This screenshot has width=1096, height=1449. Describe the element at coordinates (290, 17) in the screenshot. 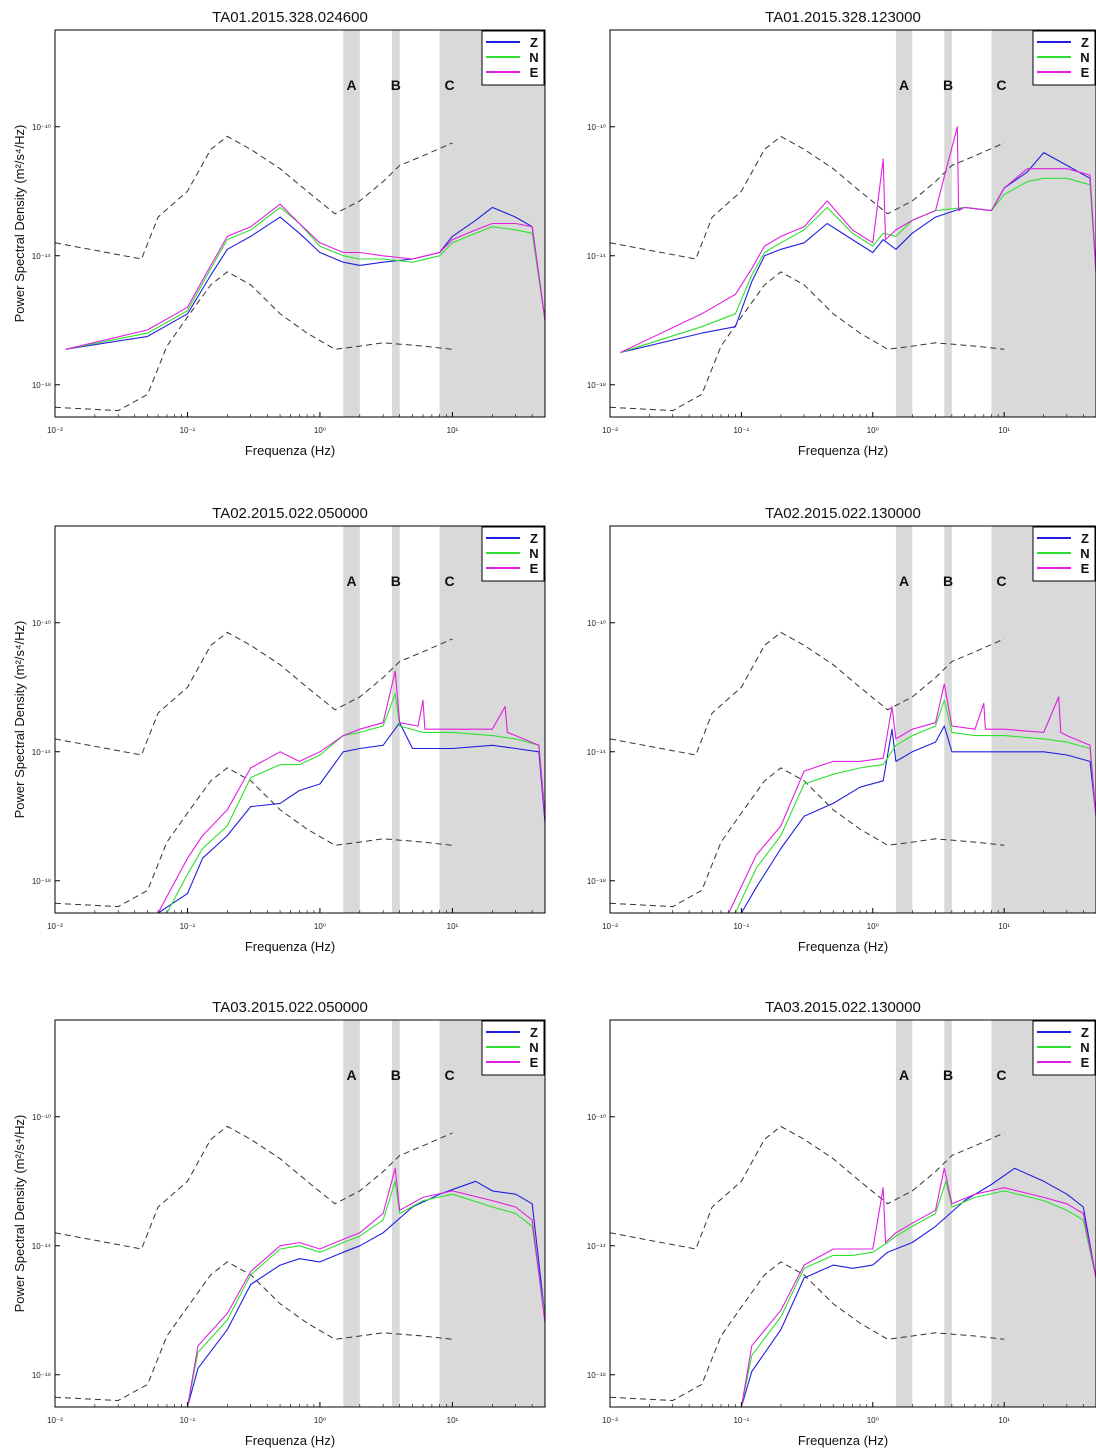

I see `panel-title: TA01.2015.328.024600` at that location.